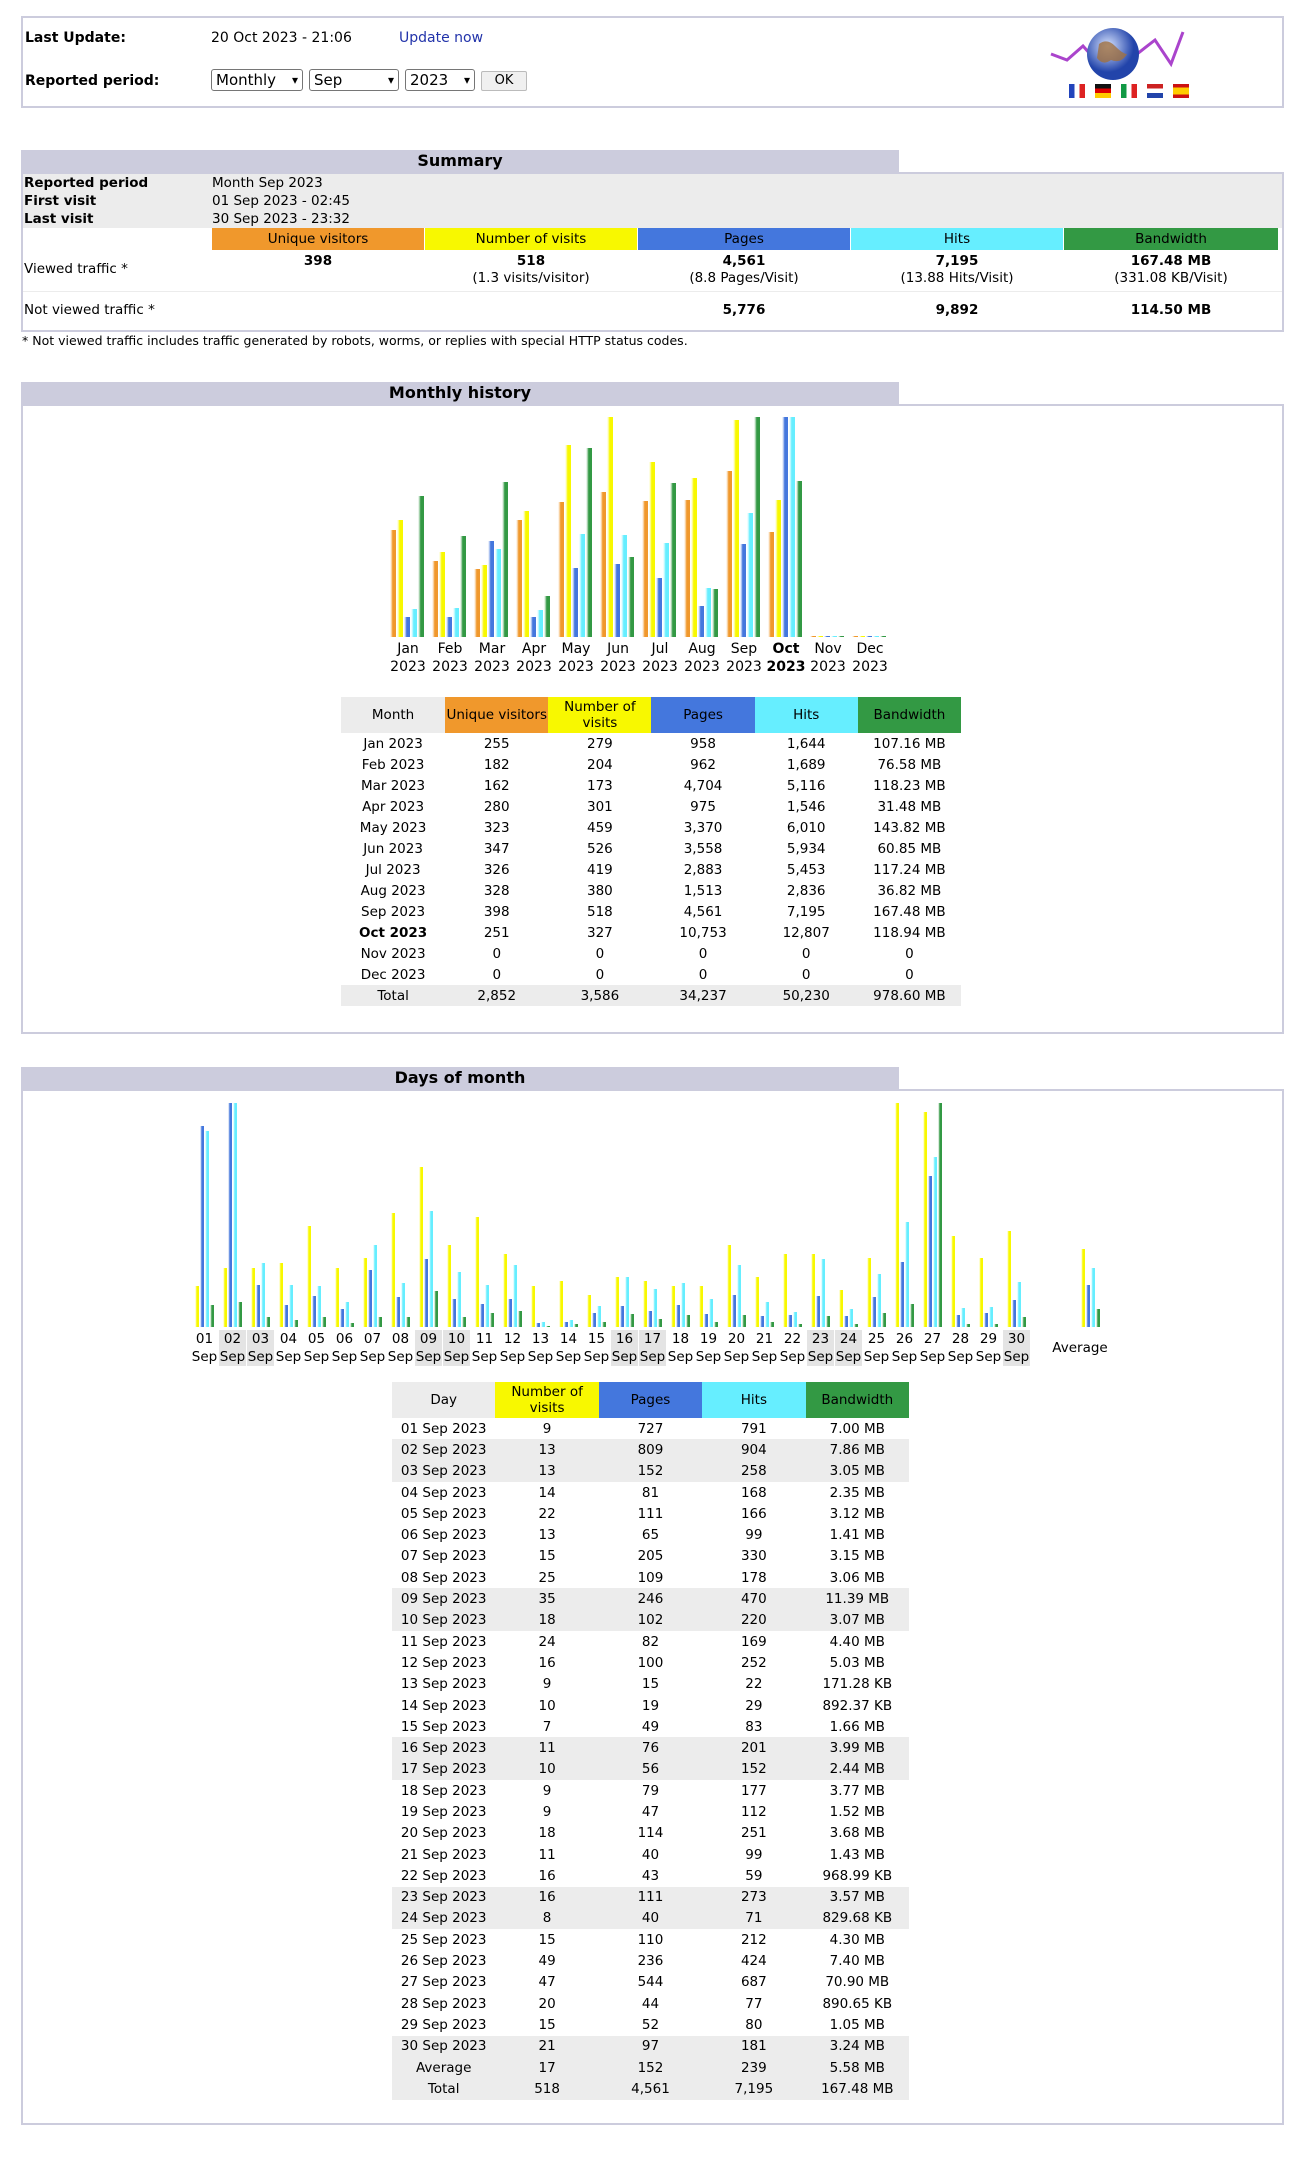  Describe the element at coordinates (708, 1348) in the screenshot. I see `daily-axis-label: 19 Sep` at that location.